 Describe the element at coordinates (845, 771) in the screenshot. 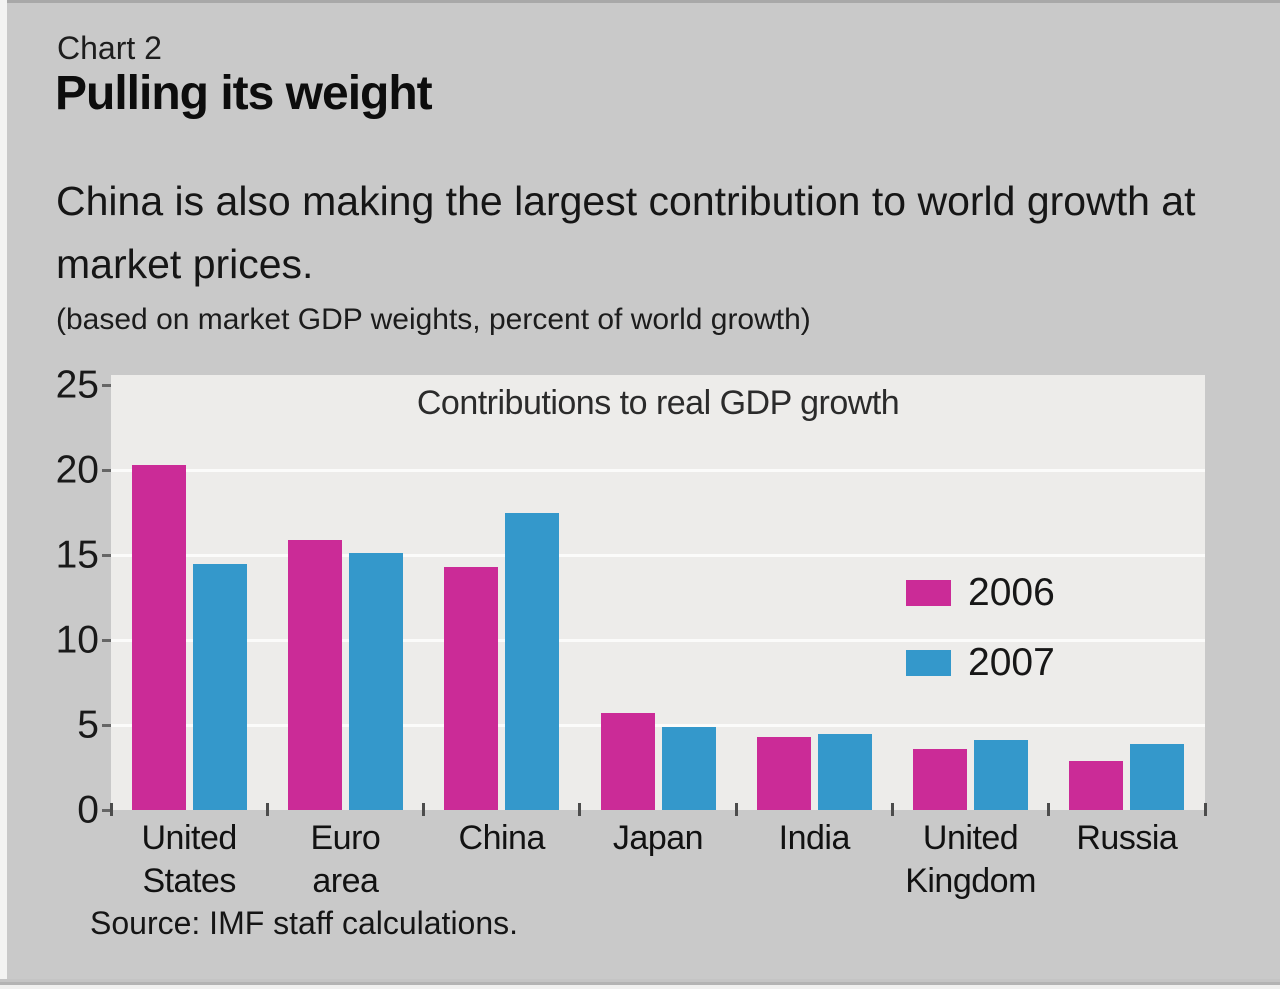

I see `bar-2007-india` at that location.